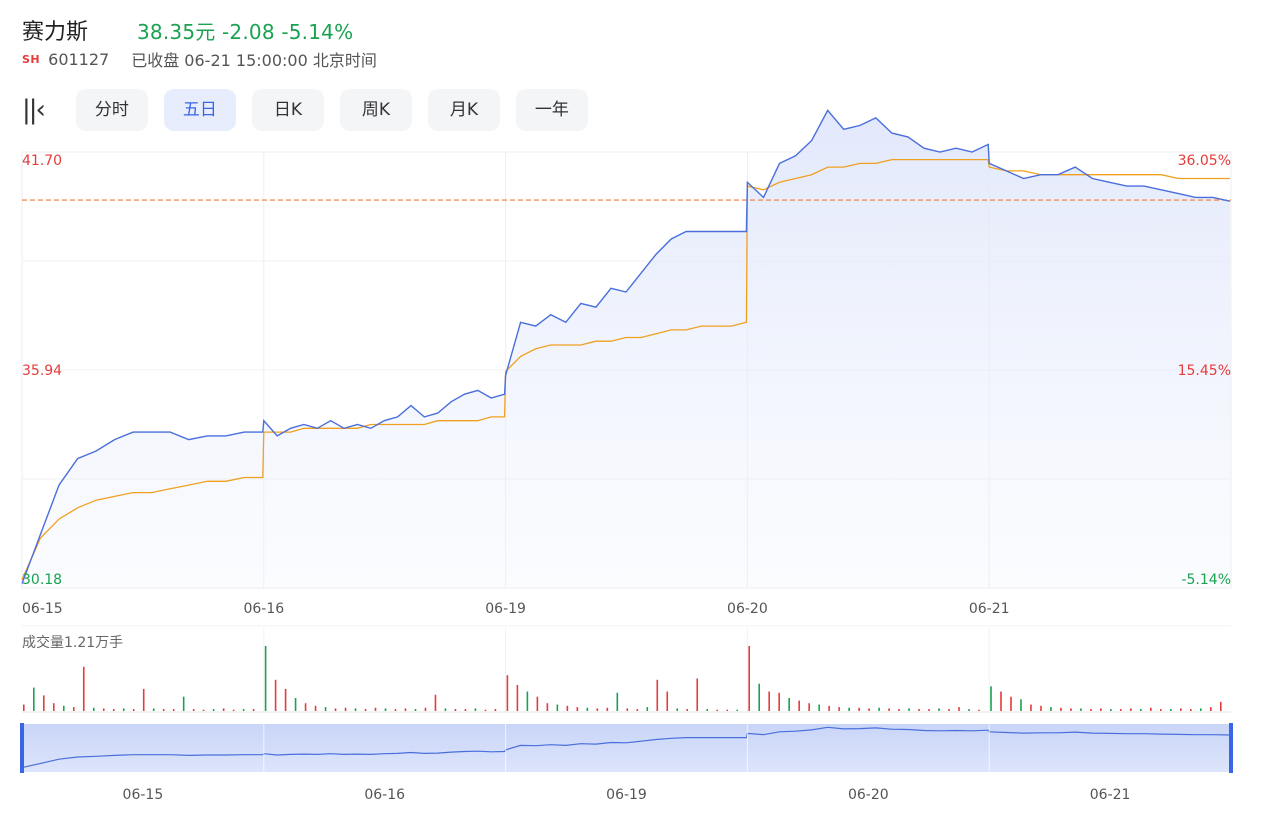  Describe the element at coordinates (22, 748) in the screenshot. I see `navigator-left-handle` at that location.